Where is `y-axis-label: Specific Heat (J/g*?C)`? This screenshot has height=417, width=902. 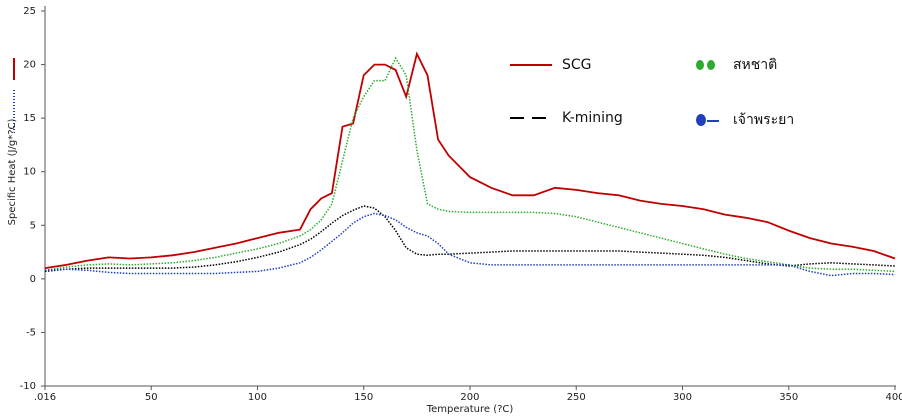 y-axis-label: Specific Heat (J/g*?C) is located at coordinates (12, 172).